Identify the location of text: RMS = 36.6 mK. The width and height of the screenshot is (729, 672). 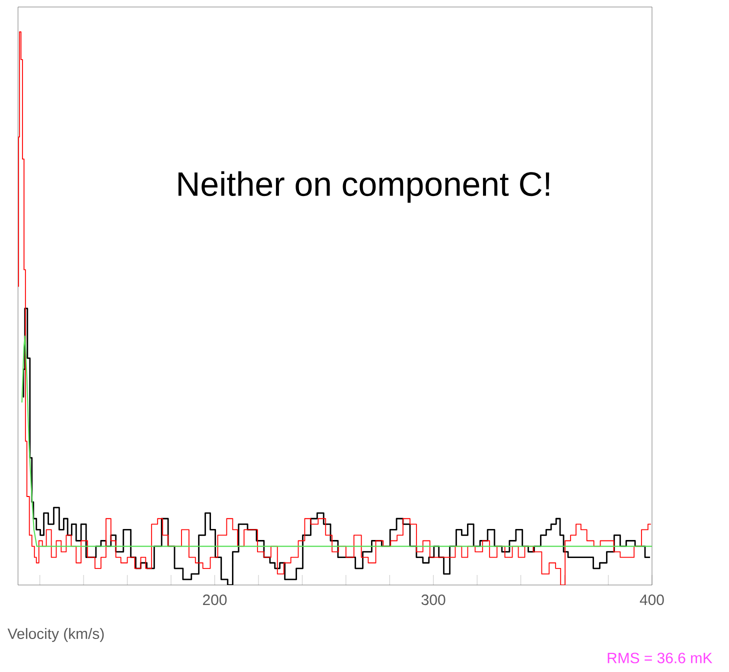
(660, 658).